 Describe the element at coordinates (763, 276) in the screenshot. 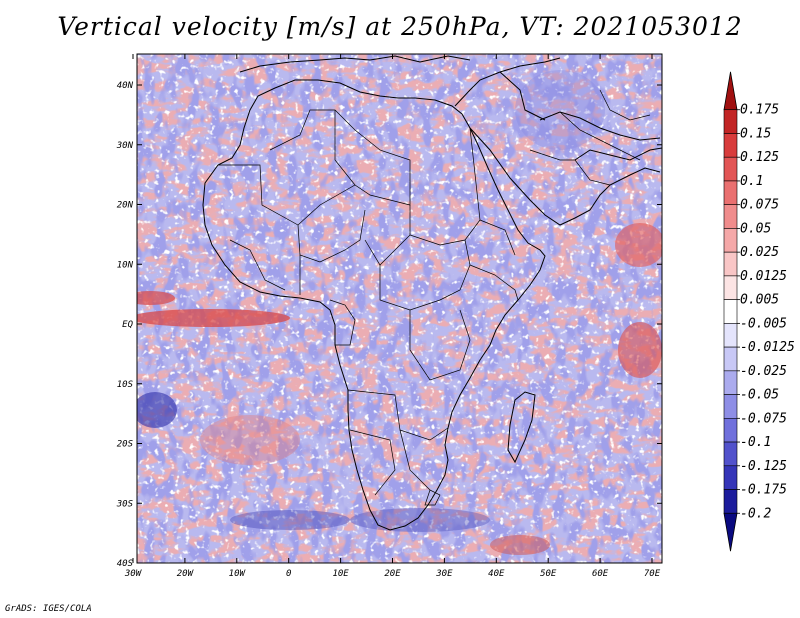

I see `colorbar-label: 0.0125` at that location.